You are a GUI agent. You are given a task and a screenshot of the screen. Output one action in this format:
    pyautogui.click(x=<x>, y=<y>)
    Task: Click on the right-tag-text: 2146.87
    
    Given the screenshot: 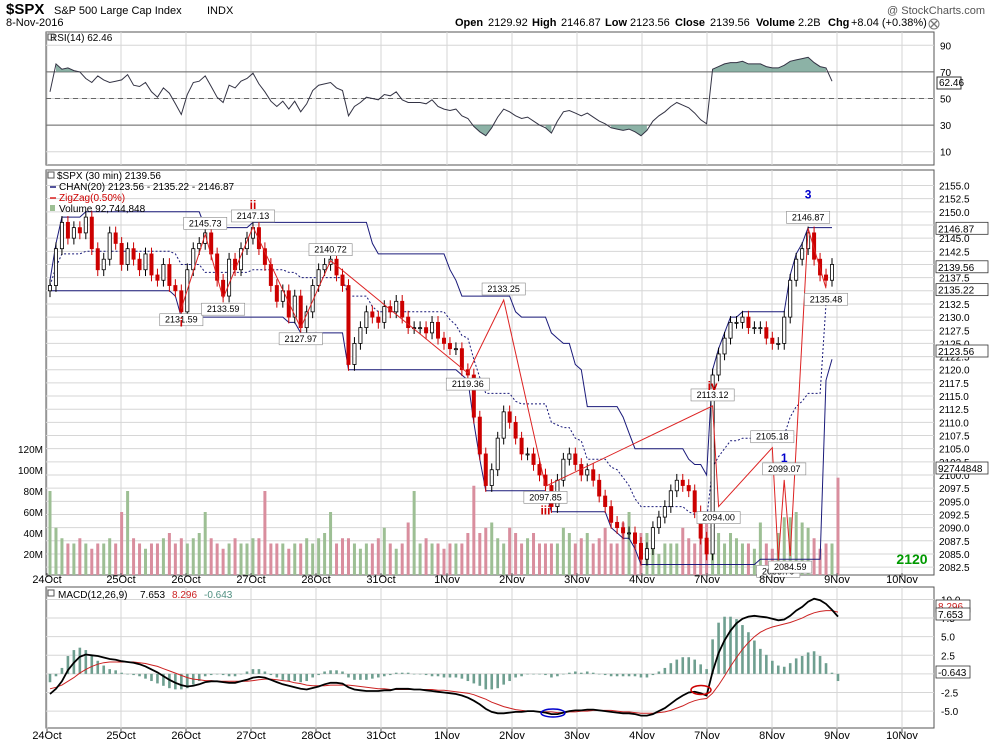 What is the action you would take?
    pyautogui.click(x=956, y=229)
    